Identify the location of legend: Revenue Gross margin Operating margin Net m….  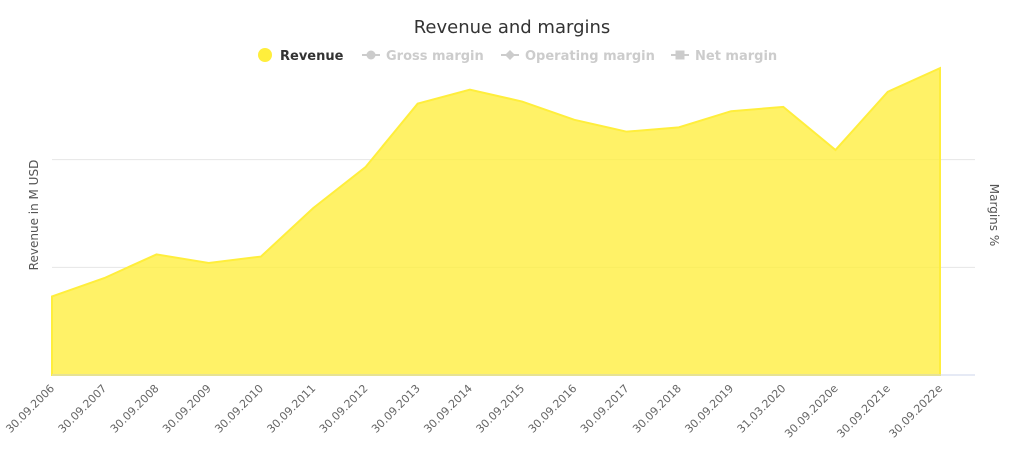
(517, 56).